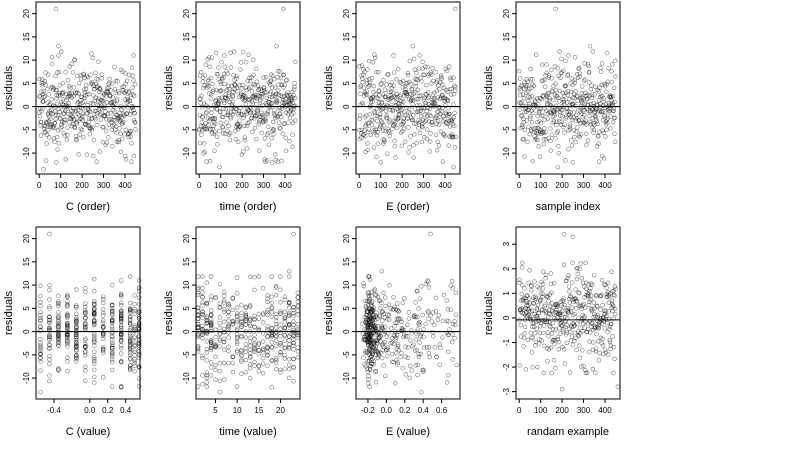 The width and height of the screenshot is (800, 450). What do you see at coordinates (424, 185) in the screenshot?
I see `x-tick-label: 300` at bounding box center [424, 185].